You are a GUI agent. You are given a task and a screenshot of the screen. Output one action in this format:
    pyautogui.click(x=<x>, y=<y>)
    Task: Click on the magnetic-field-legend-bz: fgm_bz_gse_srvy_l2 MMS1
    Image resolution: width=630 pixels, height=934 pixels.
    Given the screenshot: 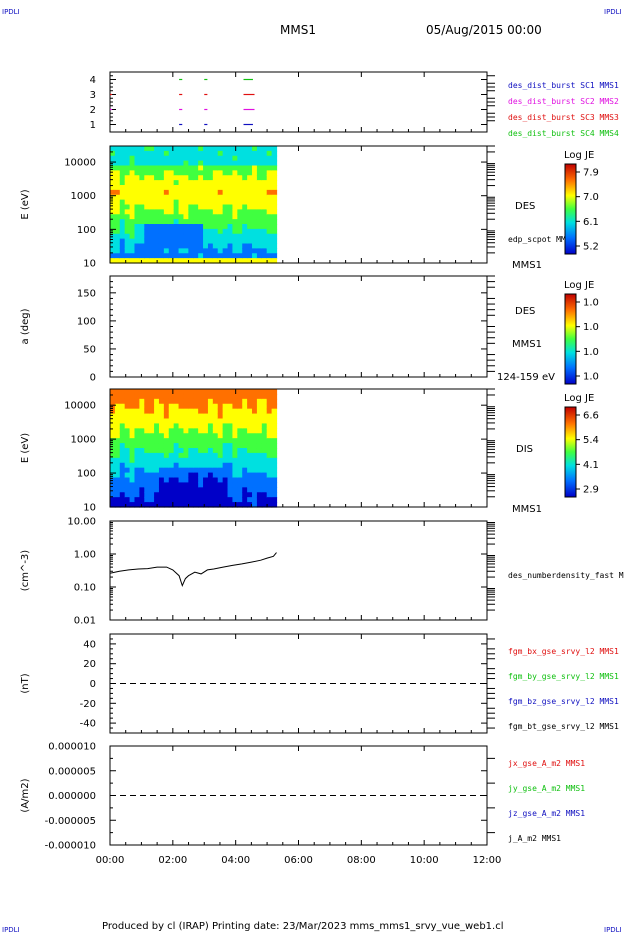 What is the action you would take?
    pyautogui.click(x=563, y=701)
    